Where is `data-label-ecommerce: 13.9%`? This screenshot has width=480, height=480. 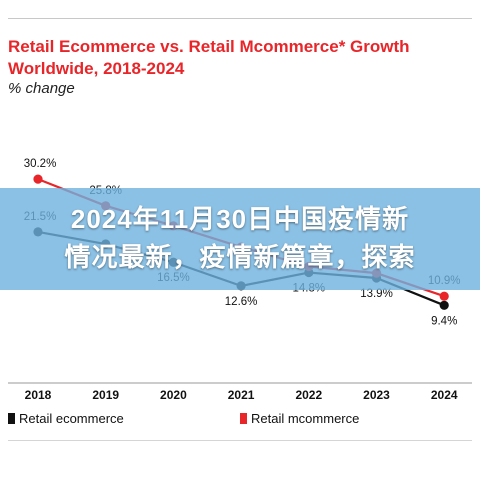 data-label-ecommerce: 13.9% is located at coordinates (376, 294).